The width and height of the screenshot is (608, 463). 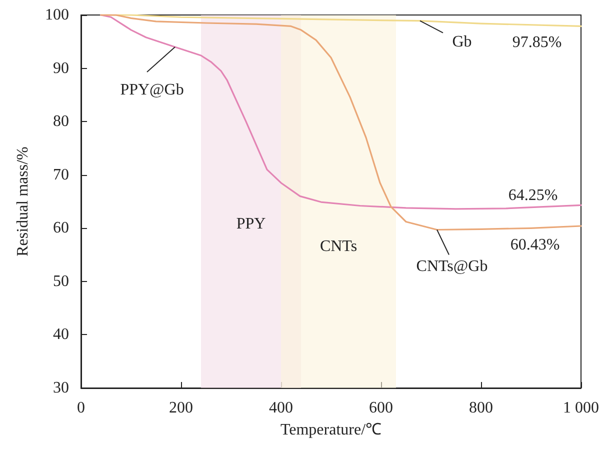 I want to click on x-tick-label: 1 000, so click(x=581, y=408).